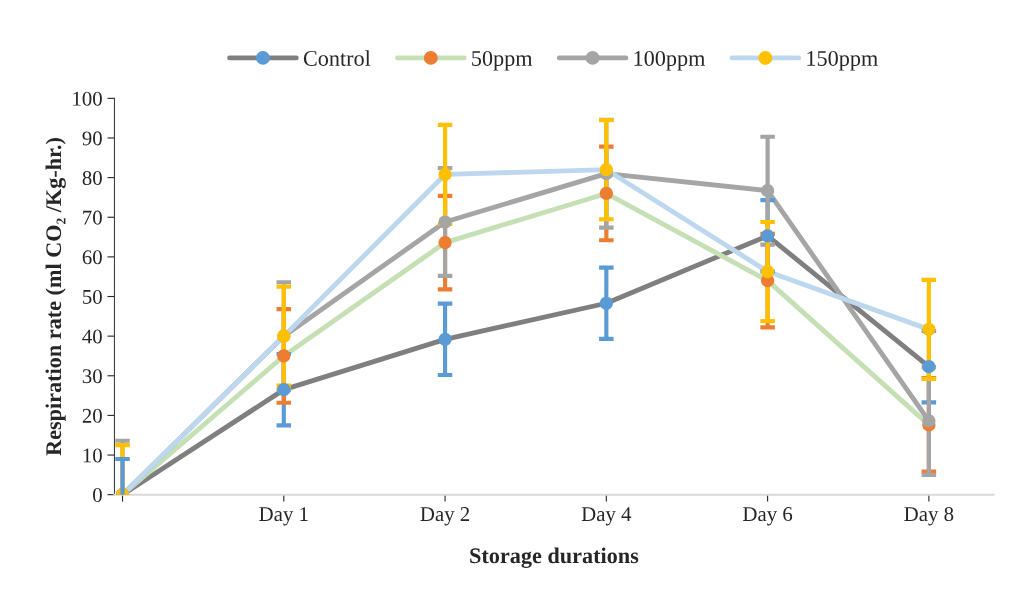 This screenshot has height=596, width=1022. Describe the element at coordinates (92, 415) in the screenshot. I see `y-tick-label: 20` at that location.